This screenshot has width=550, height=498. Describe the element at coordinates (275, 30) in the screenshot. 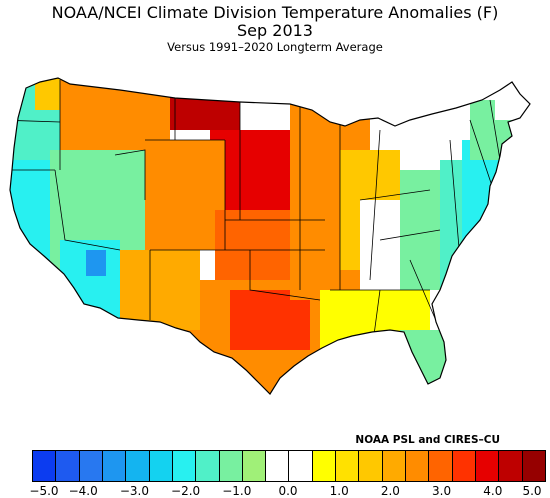

I see `map-subtitle: Sep 2013` at that location.